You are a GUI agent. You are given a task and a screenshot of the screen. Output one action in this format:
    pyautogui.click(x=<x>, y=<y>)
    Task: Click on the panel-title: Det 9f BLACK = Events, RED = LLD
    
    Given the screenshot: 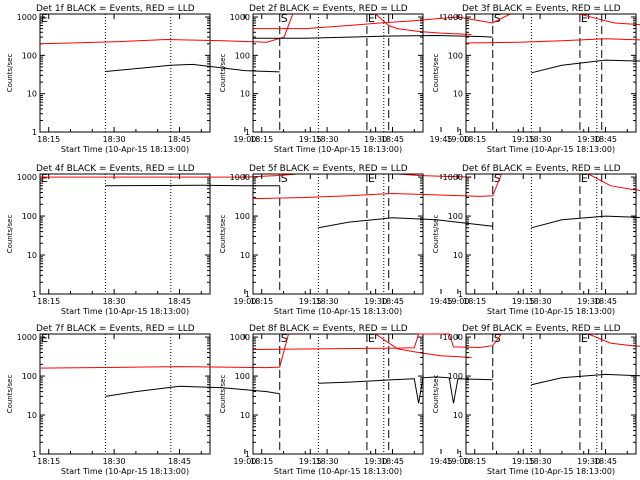 What is the action you would take?
    pyautogui.click(x=541, y=329)
    